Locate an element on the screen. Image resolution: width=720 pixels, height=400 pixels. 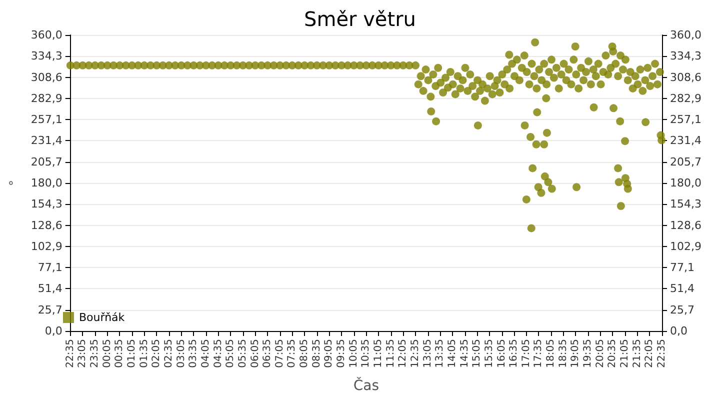
y2-tick-label: 180,0 is located at coordinates (686, 183).